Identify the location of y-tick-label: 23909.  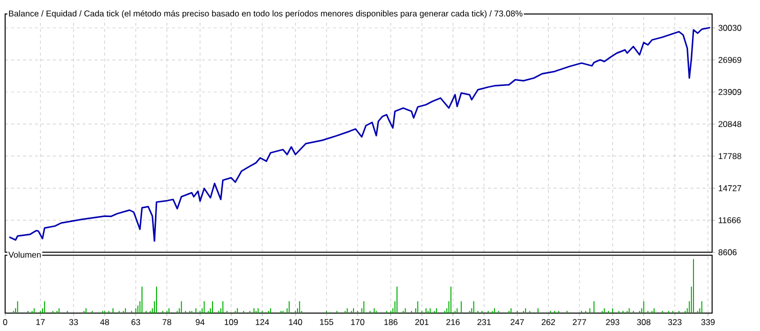
(730, 91).